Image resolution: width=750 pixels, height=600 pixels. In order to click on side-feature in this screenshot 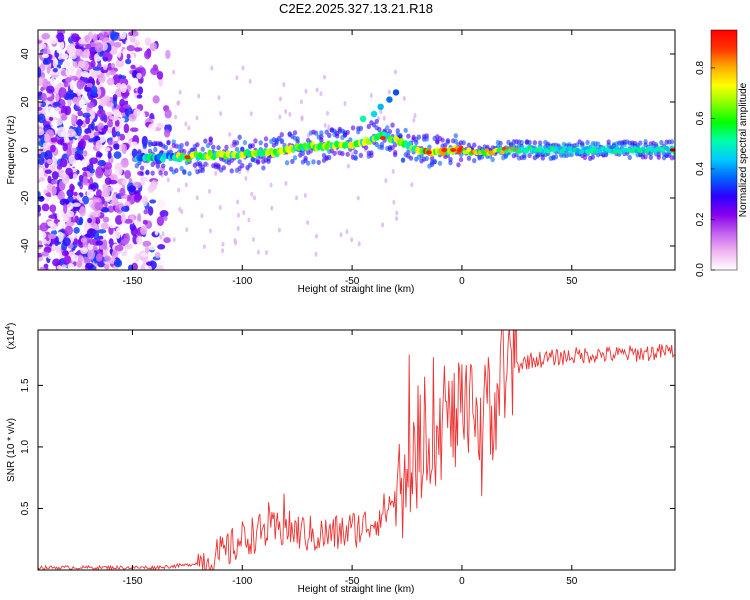, I will do `click(389, 99)`.